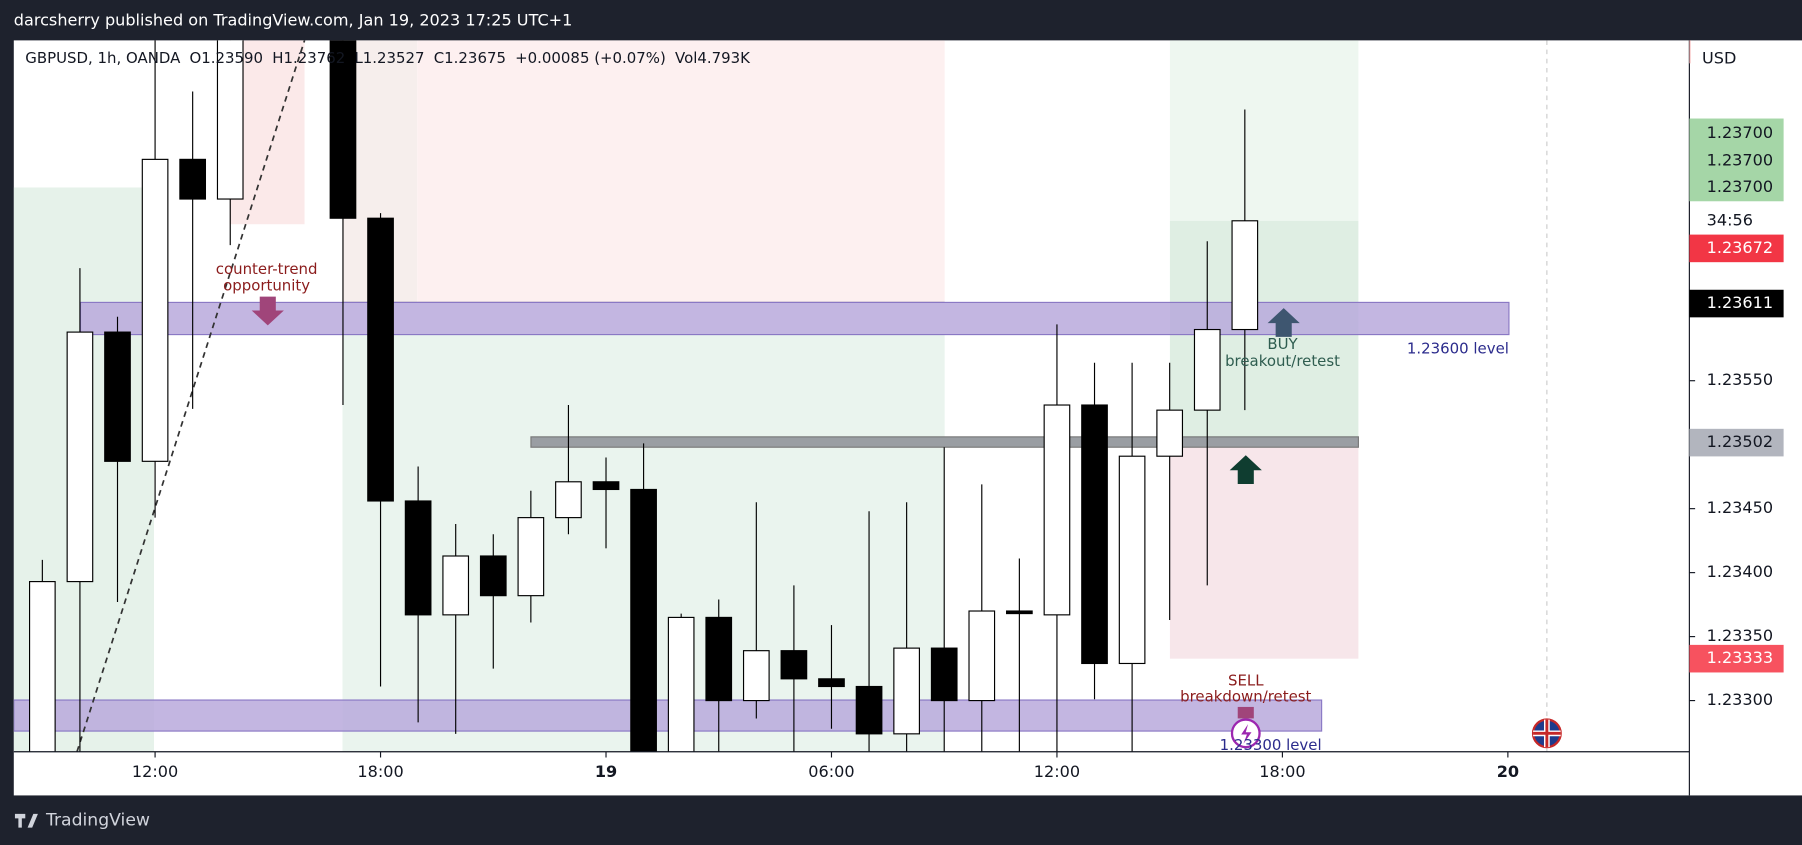 The width and height of the screenshot is (1802, 845). I want to click on legend-item: O1.23590, so click(227, 58).